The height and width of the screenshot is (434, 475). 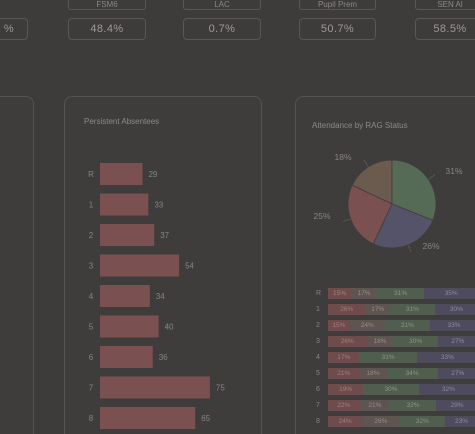 I want to click on bar-category-label: 1, so click(x=91, y=205).